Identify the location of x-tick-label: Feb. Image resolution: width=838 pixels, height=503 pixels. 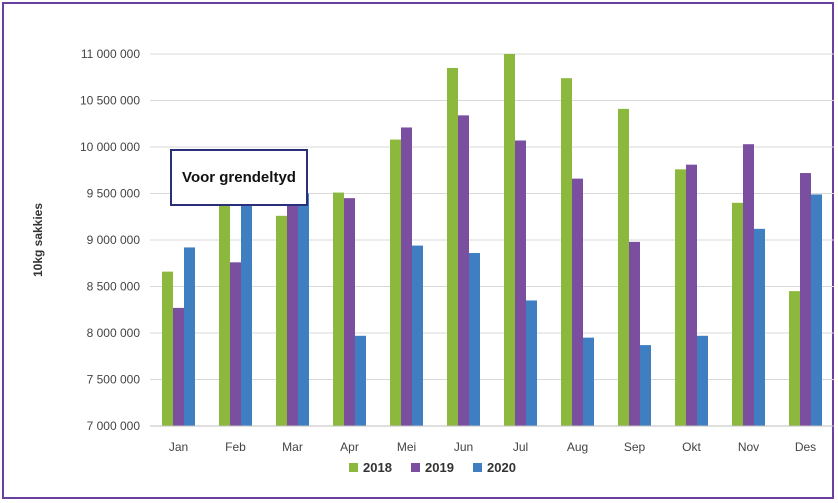
(235, 447).